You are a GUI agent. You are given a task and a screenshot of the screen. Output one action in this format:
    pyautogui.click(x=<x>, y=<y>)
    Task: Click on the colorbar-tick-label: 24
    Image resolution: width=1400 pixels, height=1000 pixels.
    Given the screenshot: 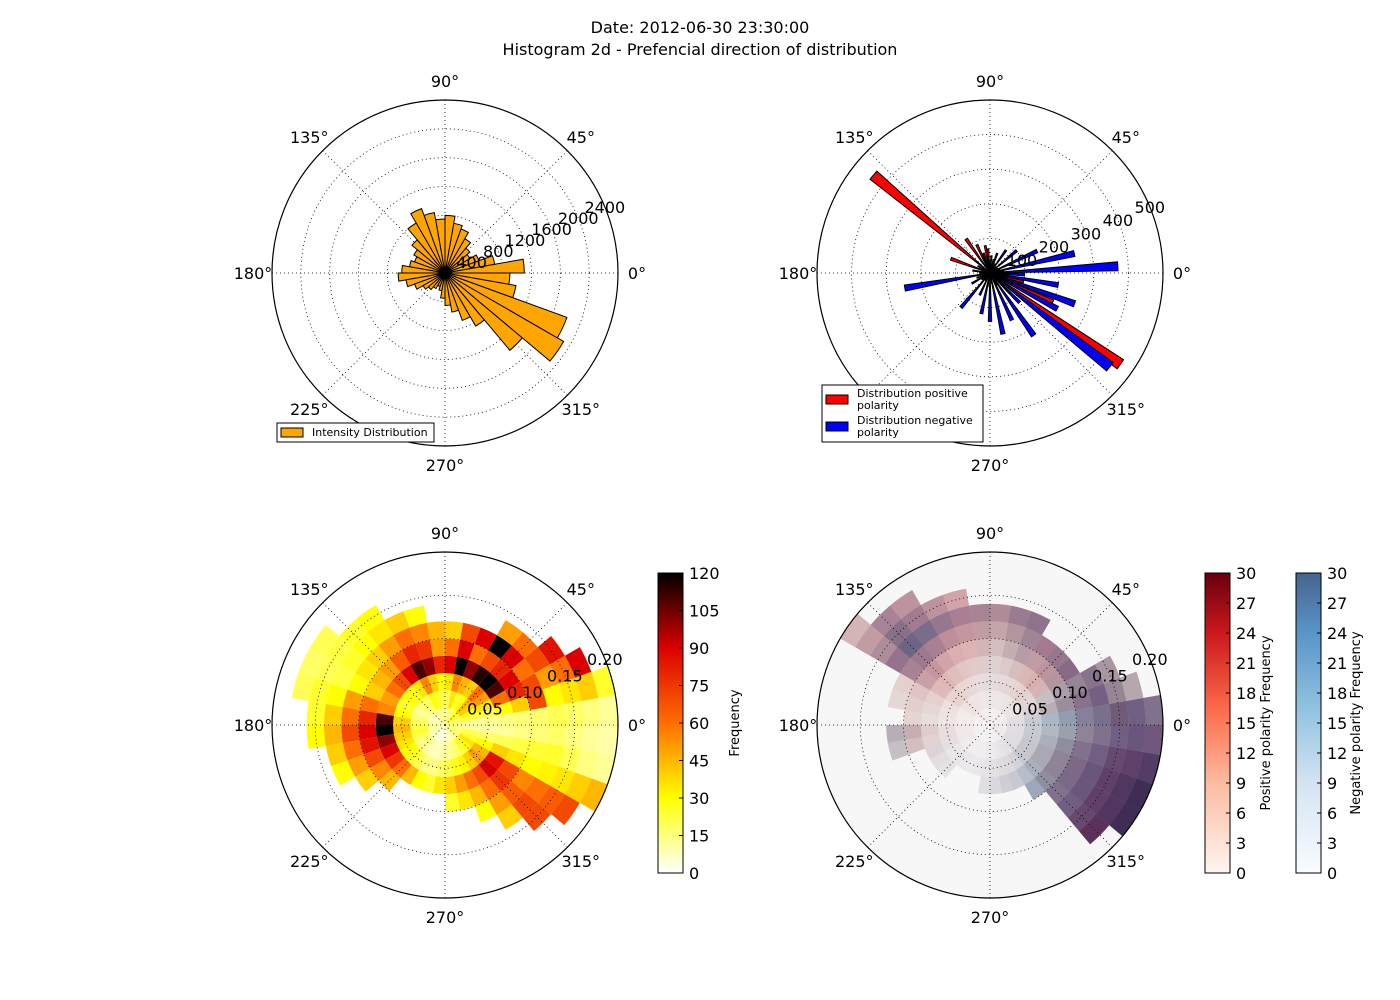 What is the action you would take?
    pyautogui.click(x=1337, y=633)
    